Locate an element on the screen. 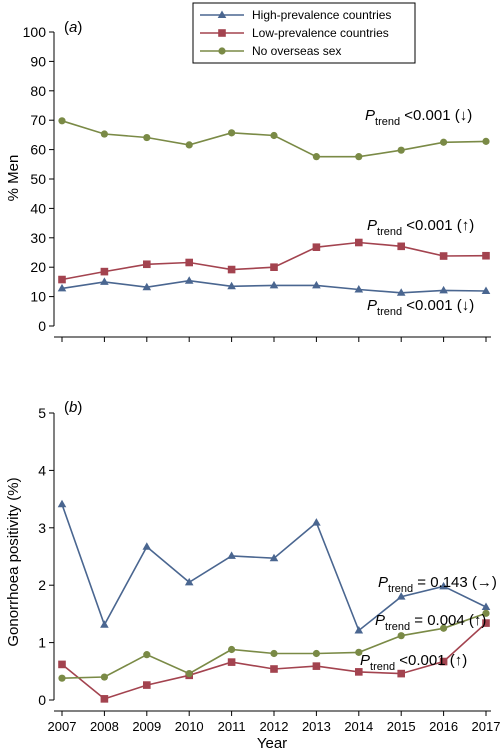  legend-label: High-prevalence countries is located at coordinates (321, 15).